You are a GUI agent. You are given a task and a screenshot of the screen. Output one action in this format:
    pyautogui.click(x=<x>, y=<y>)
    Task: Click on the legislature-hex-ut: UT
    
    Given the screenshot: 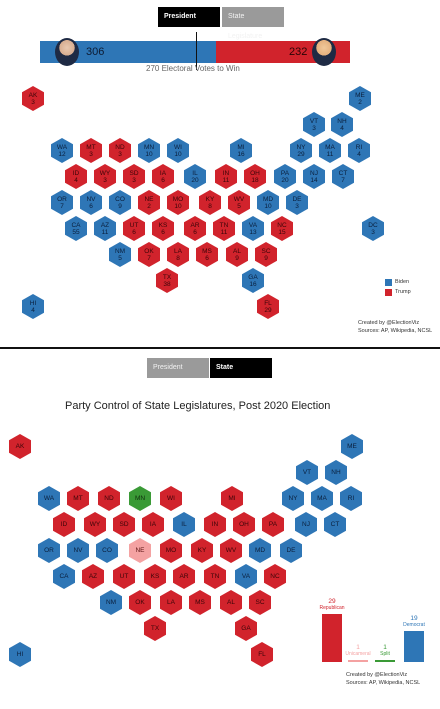 What is the action you would take?
    pyautogui.click(x=124, y=576)
    